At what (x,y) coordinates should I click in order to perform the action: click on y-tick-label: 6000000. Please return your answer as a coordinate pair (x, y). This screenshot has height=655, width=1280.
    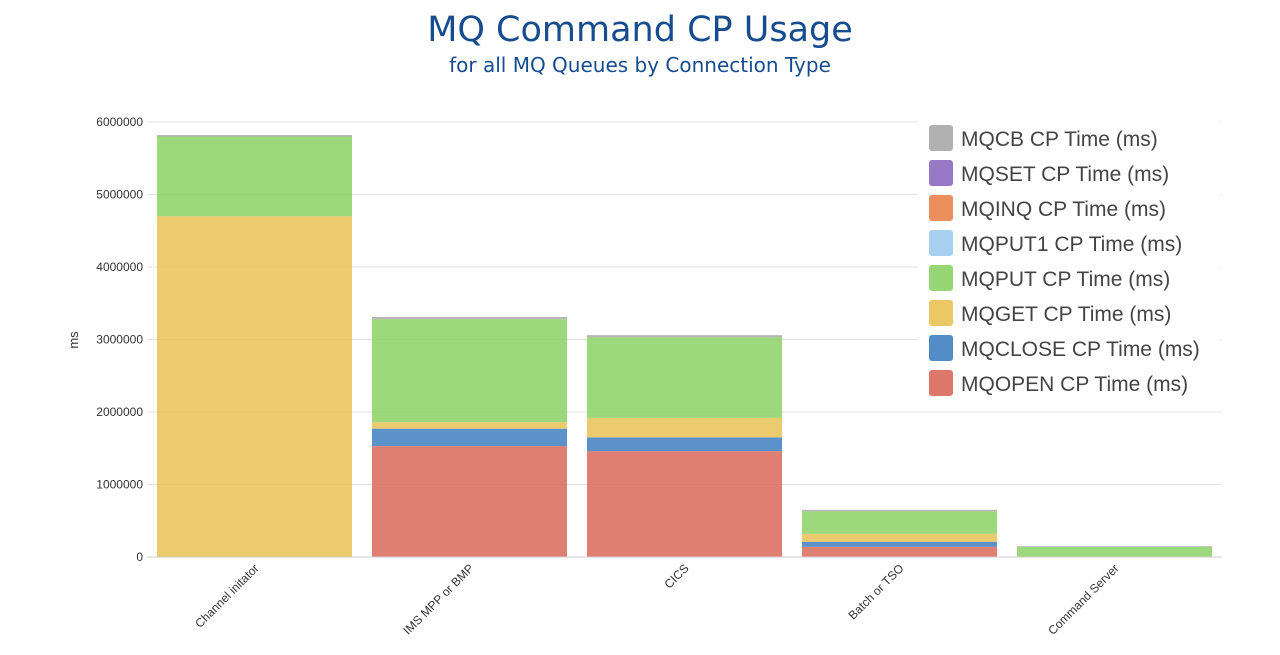
    Looking at the image, I should click on (119, 122).